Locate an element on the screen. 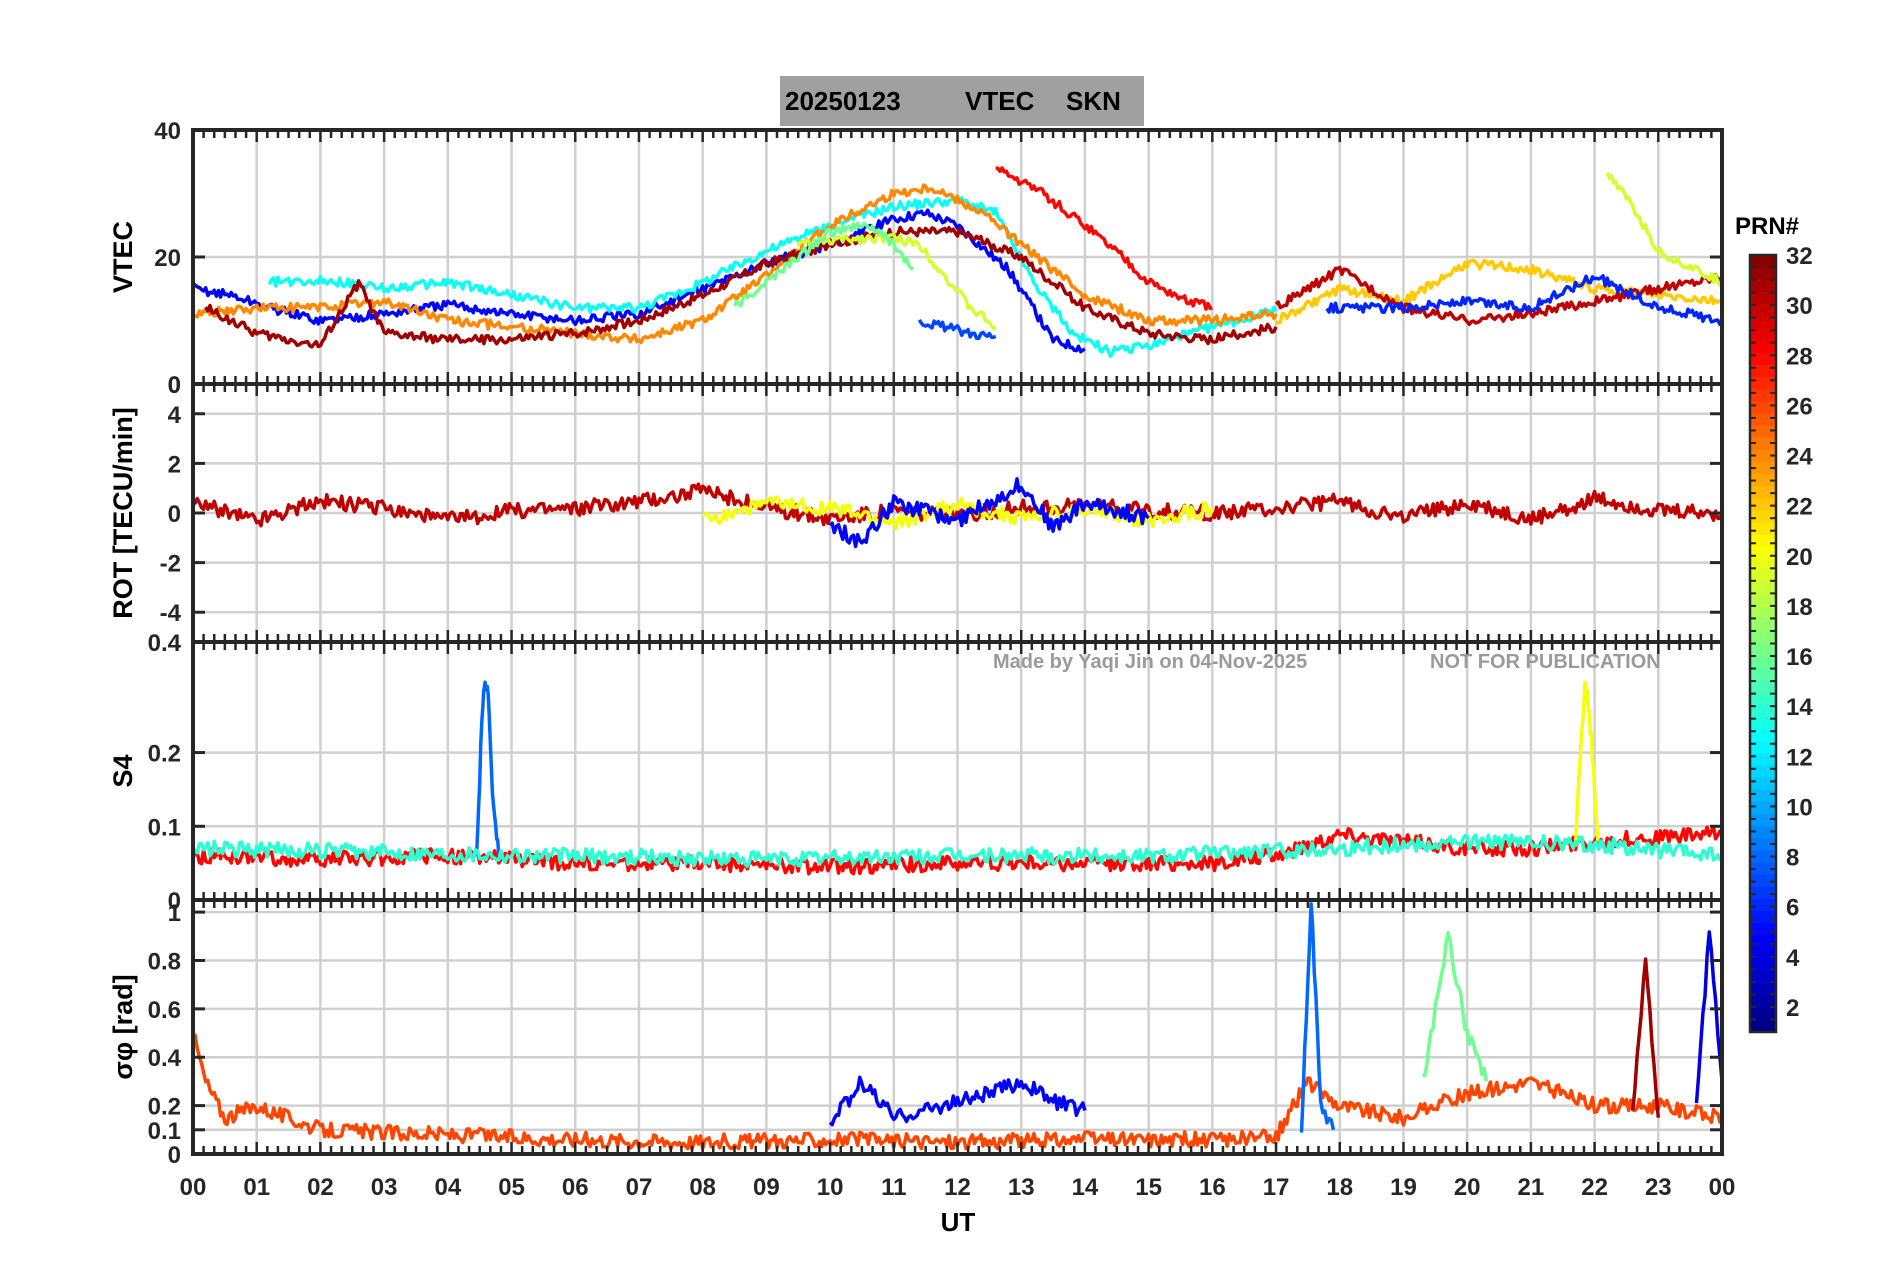 This screenshot has height=1272, width=1902. colorbar-tick-label: 14 is located at coordinates (1799, 707).